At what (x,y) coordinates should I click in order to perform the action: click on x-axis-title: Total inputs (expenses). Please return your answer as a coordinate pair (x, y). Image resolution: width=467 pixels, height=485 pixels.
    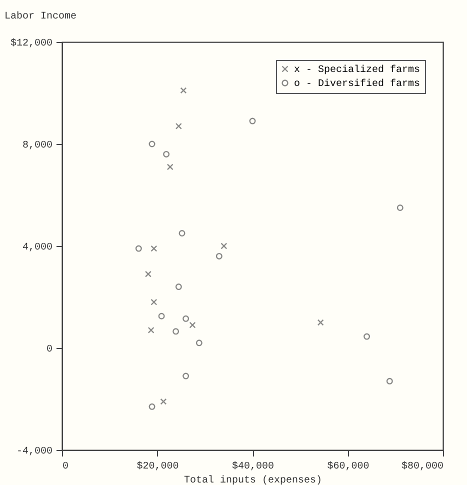
    Looking at the image, I should click on (253, 479).